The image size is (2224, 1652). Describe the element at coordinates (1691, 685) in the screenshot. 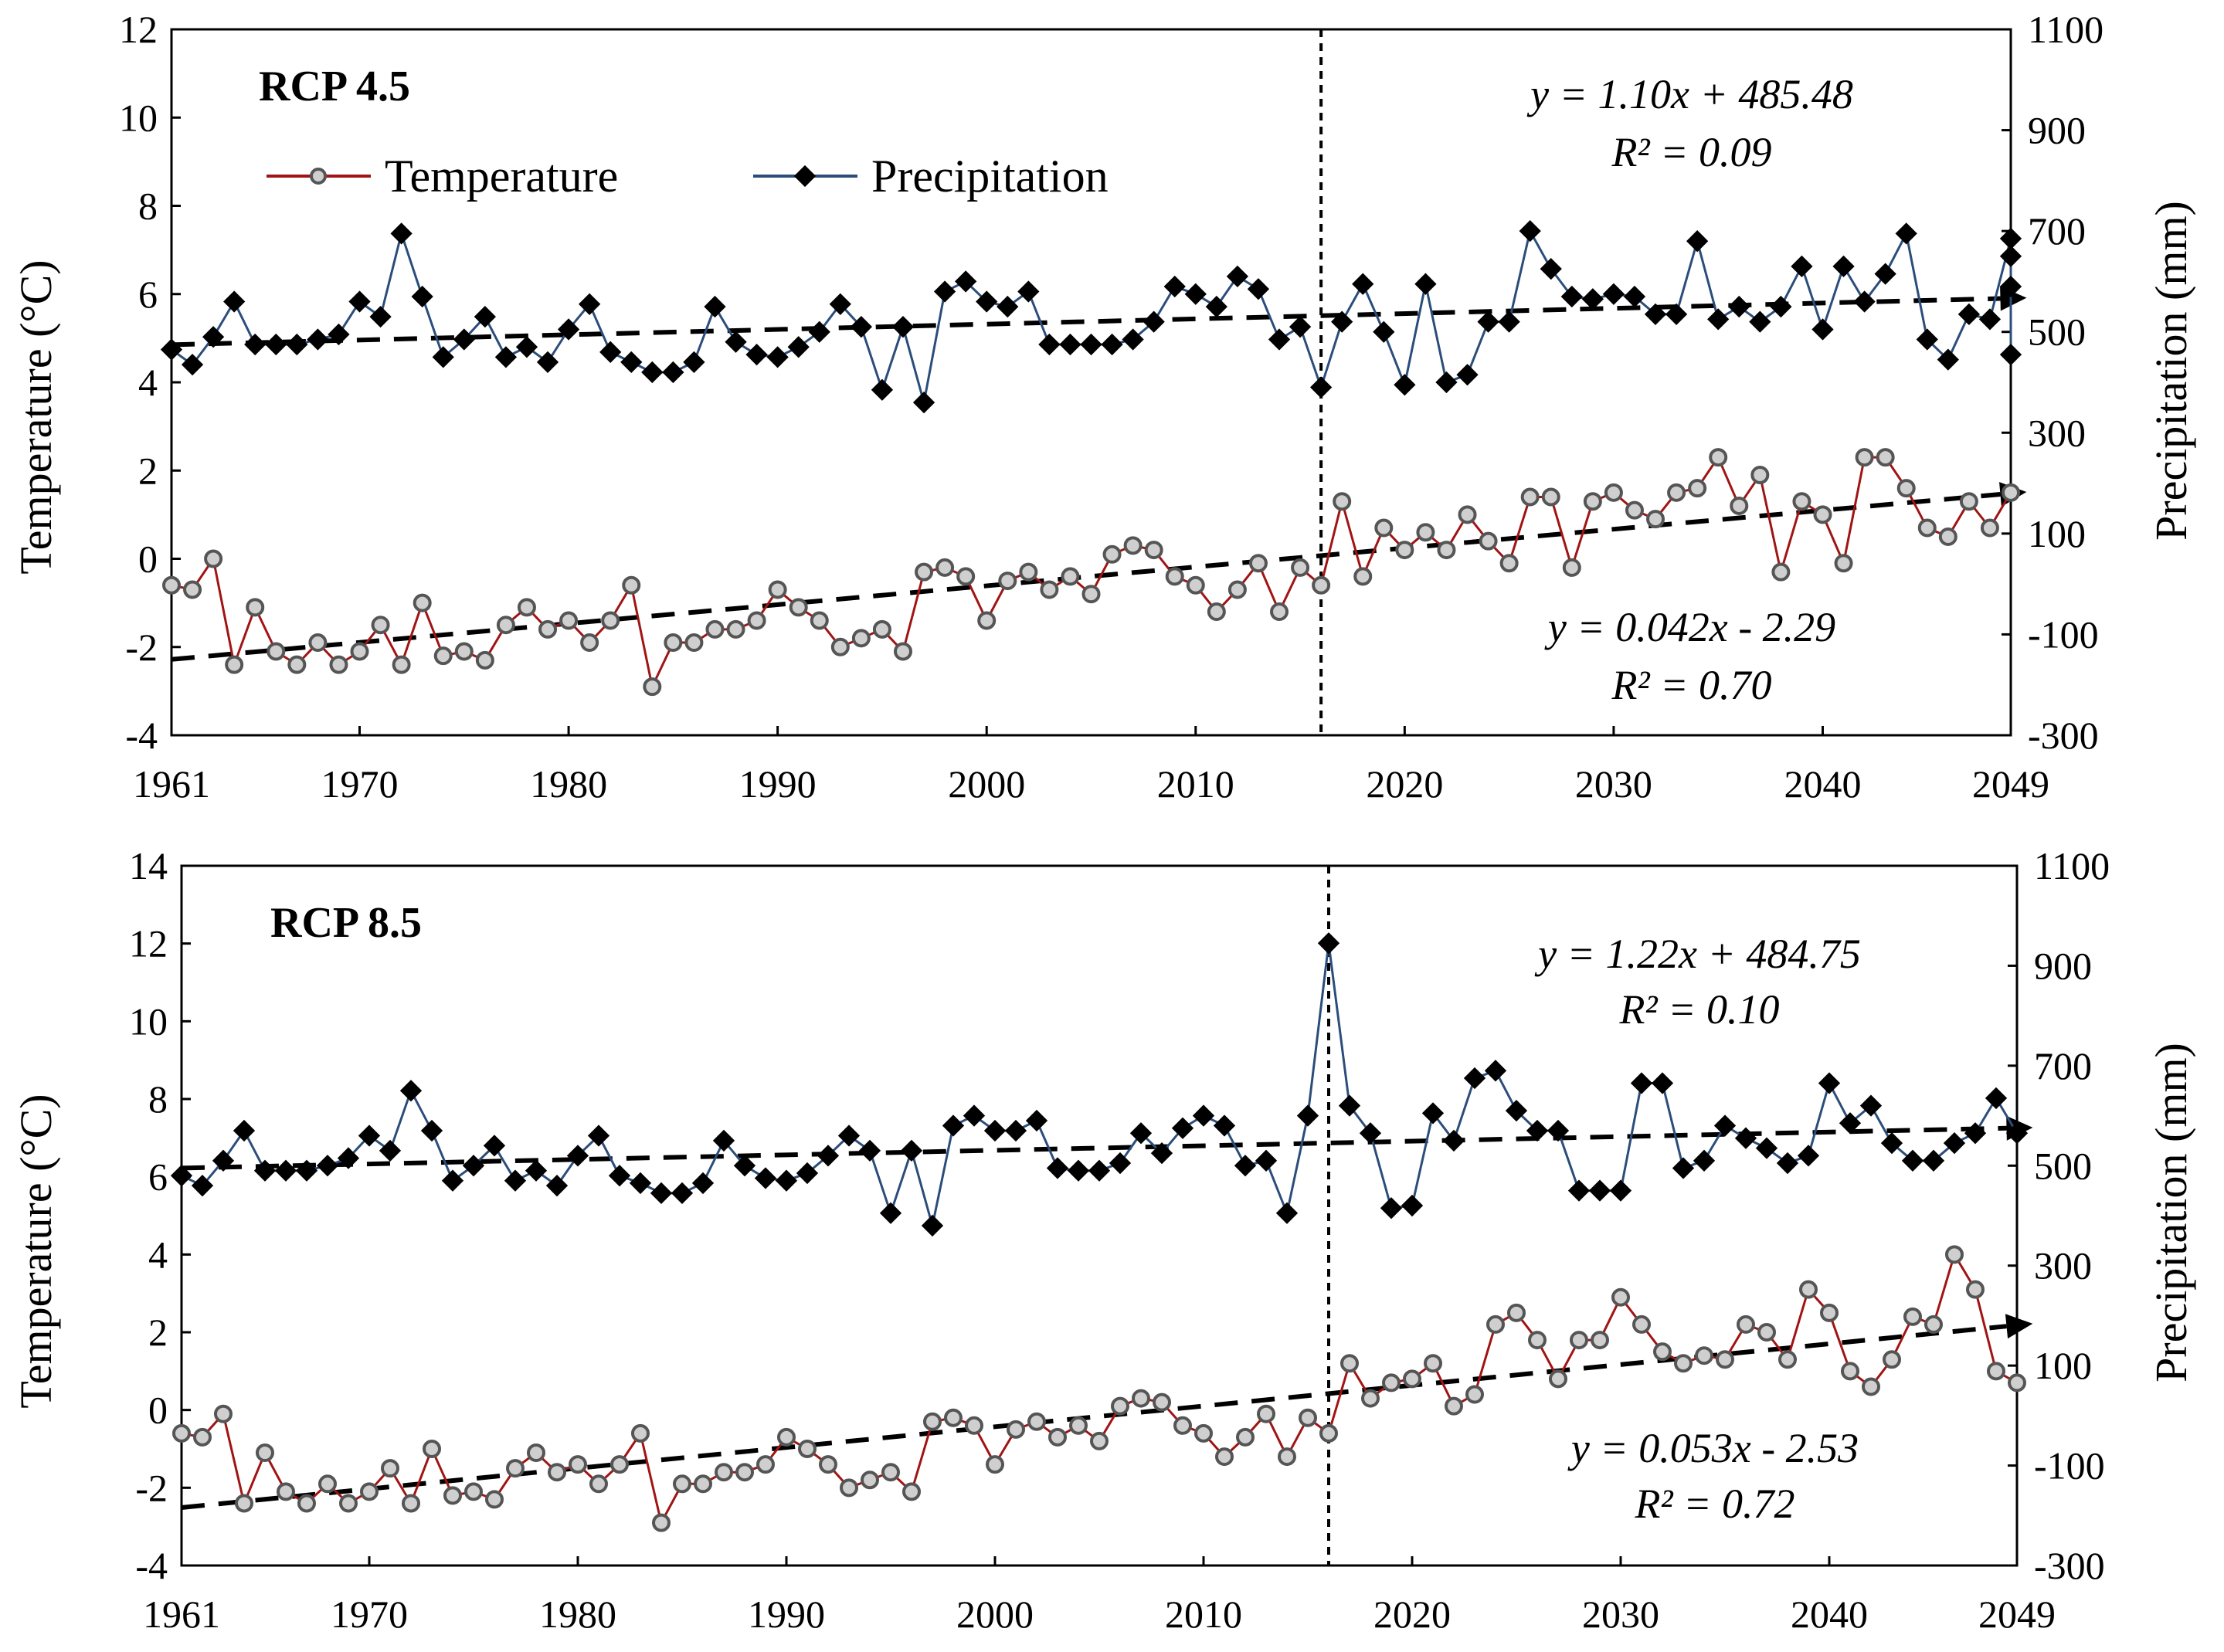

I see `temperature-trend-r2: R² = 0.70` at that location.